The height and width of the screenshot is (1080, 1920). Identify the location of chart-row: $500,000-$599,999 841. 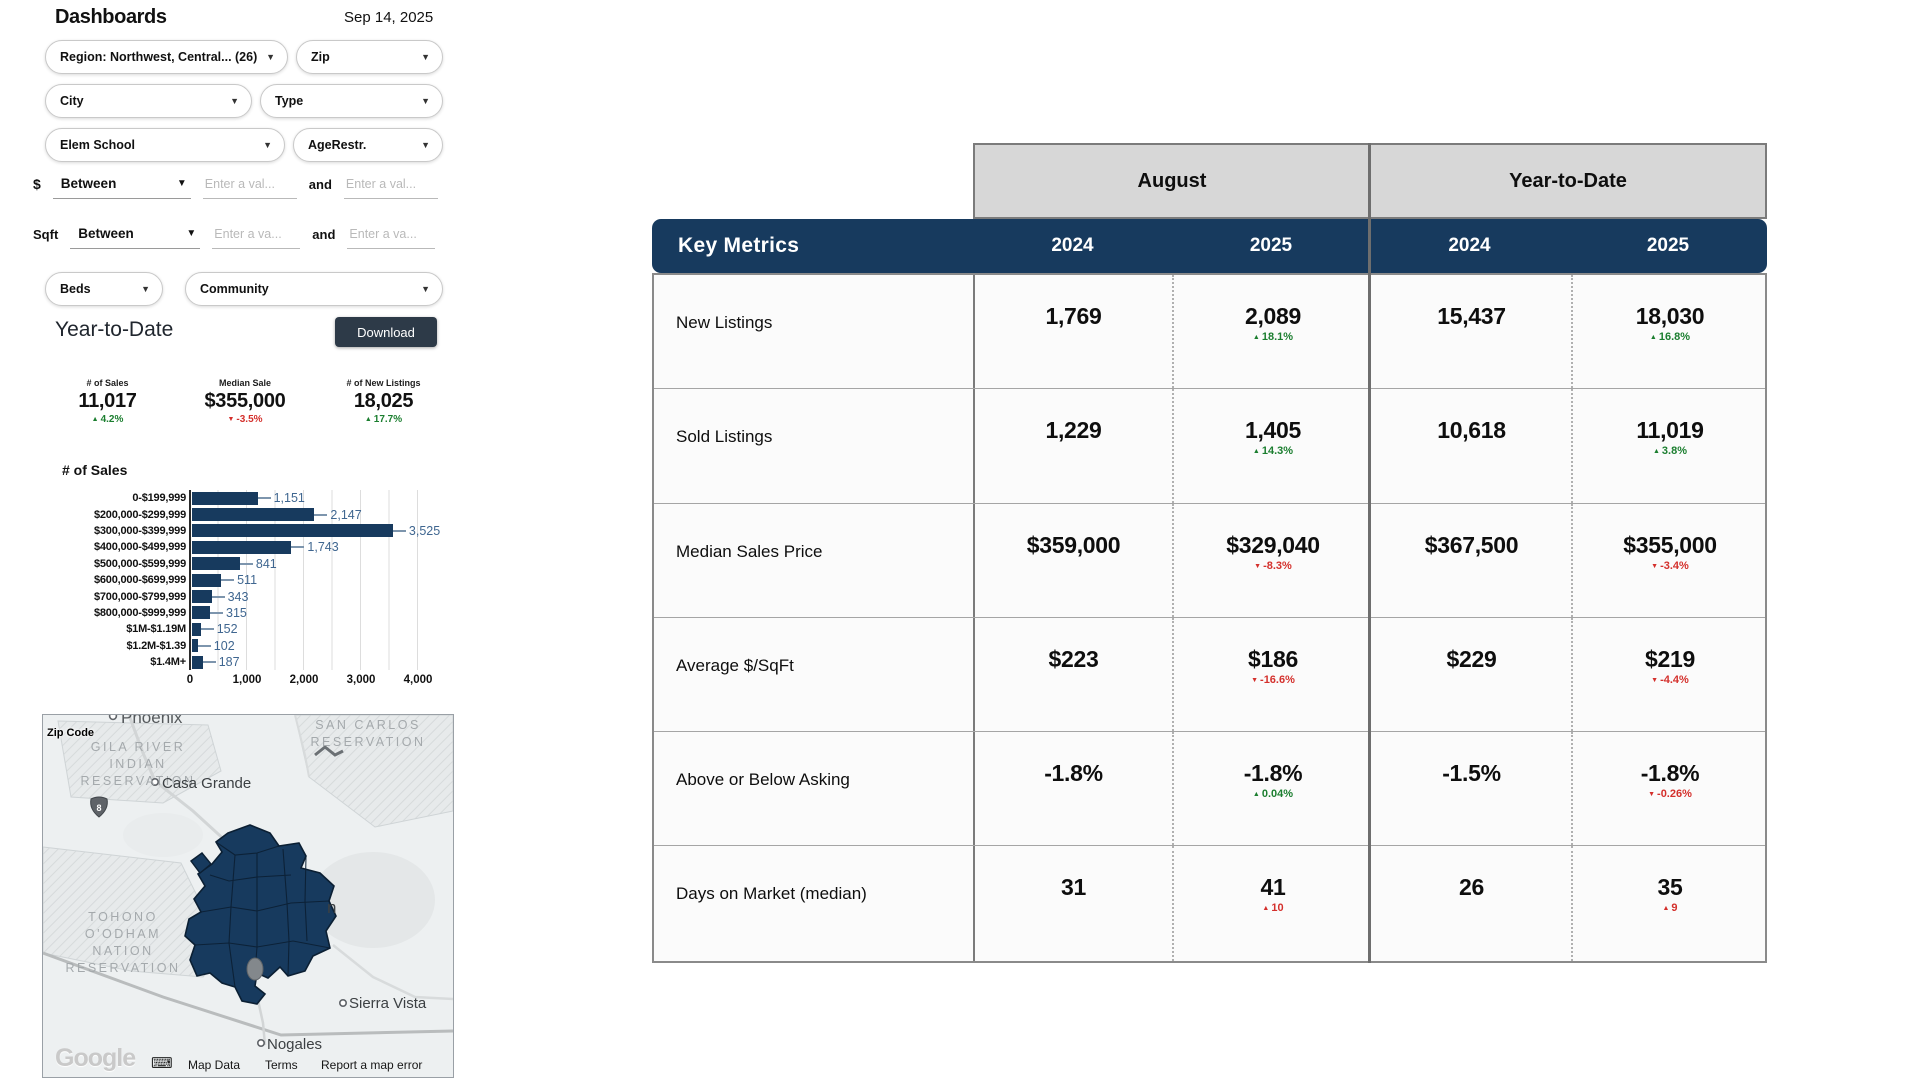
(248, 564).